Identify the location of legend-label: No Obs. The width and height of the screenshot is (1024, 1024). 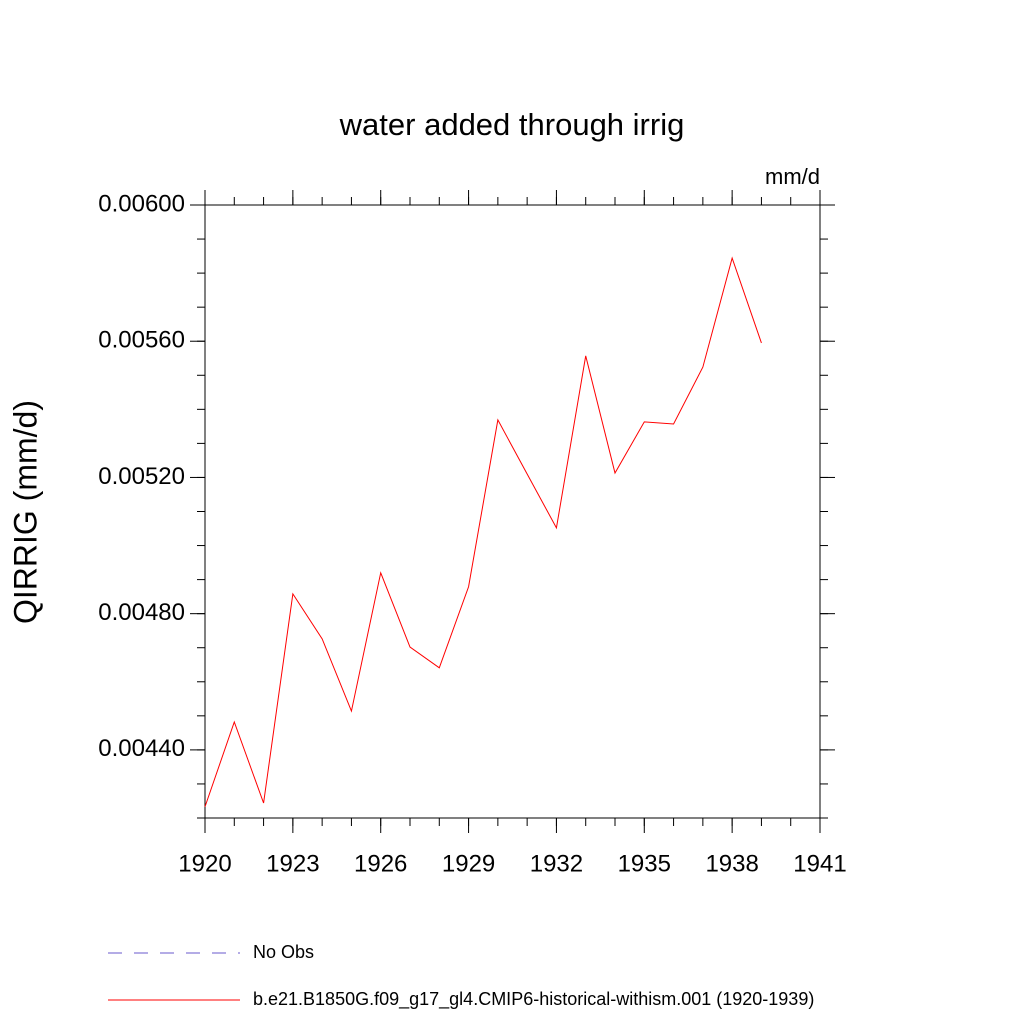
(283, 952).